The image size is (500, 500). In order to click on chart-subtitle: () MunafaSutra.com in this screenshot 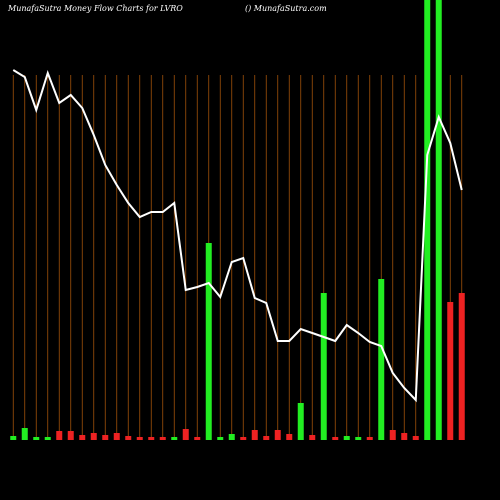, I will do `click(286, 8)`.